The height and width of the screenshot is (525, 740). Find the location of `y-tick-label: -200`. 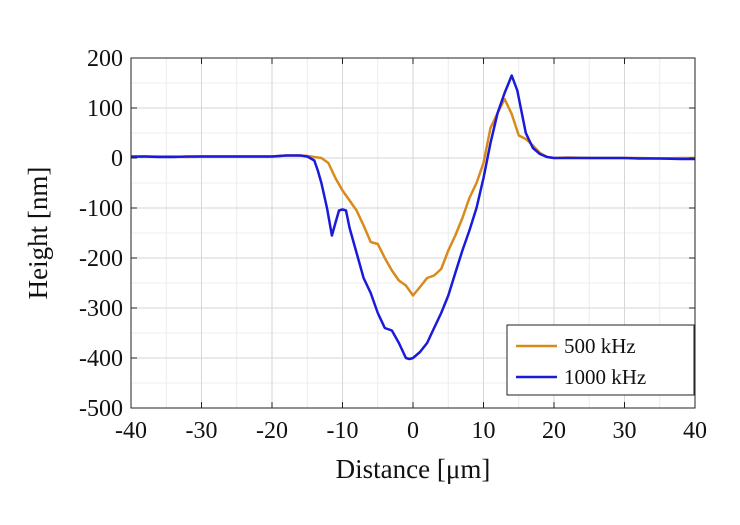

y-tick-label: -200 is located at coordinates (101, 259).